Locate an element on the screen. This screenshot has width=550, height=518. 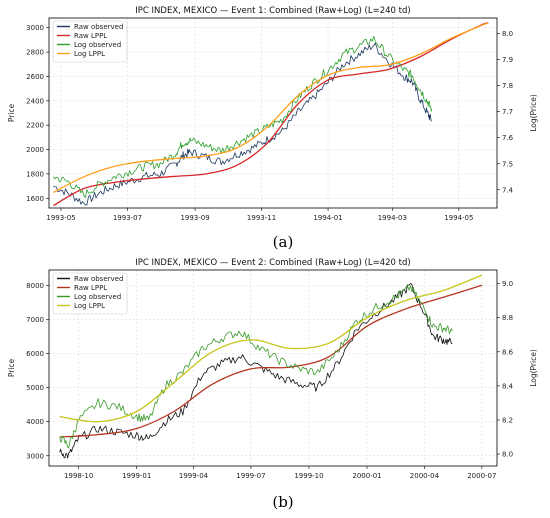
figure-caption: (a) is located at coordinates (283, 242).